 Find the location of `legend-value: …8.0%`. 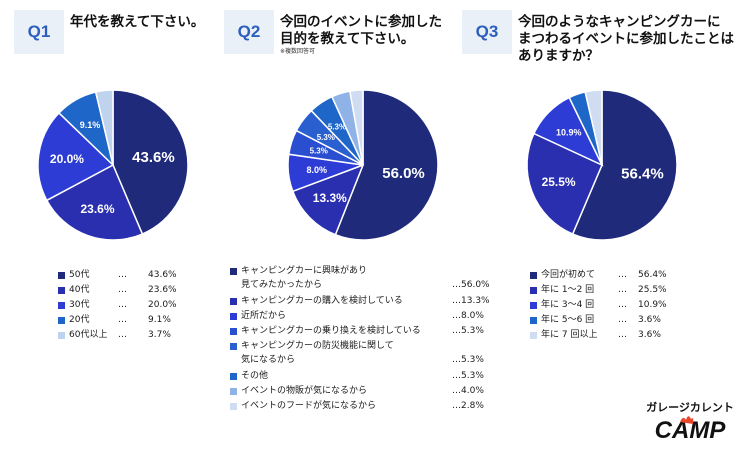

legend-value: …8.0% is located at coordinates (468, 316).